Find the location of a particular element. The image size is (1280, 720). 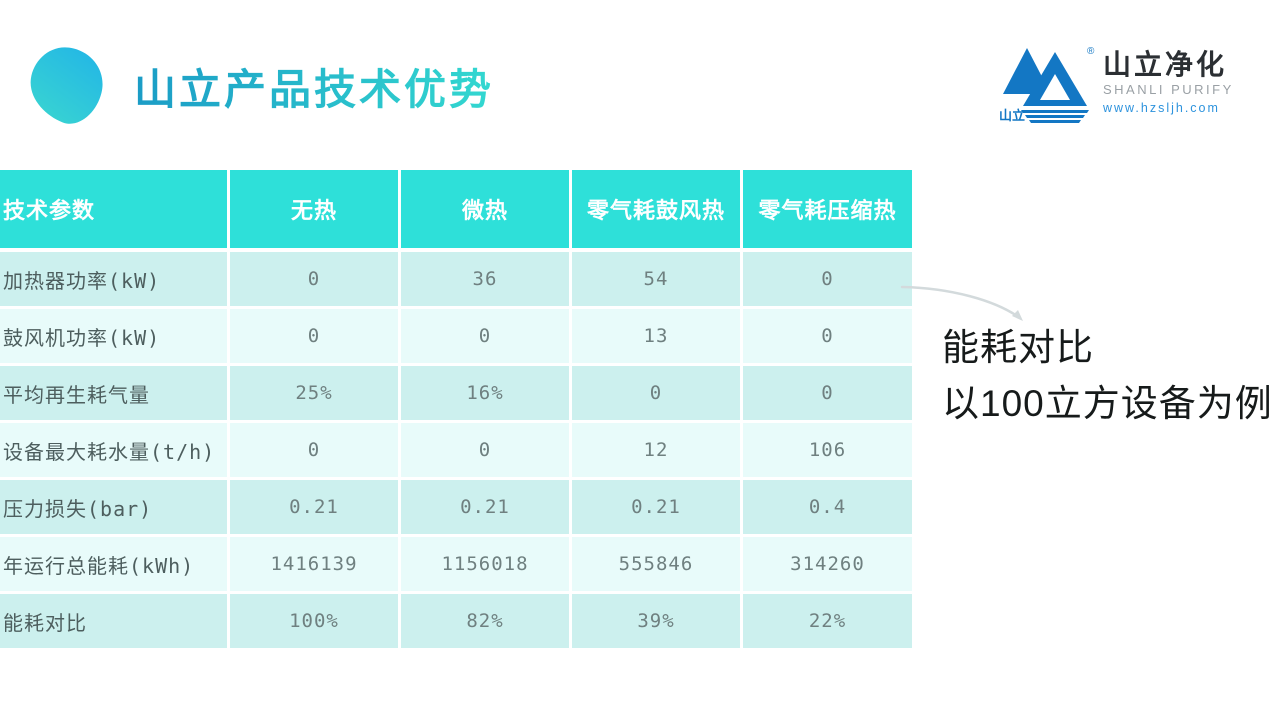

logo-mark-text: 山立 is located at coordinates (1012, 115).